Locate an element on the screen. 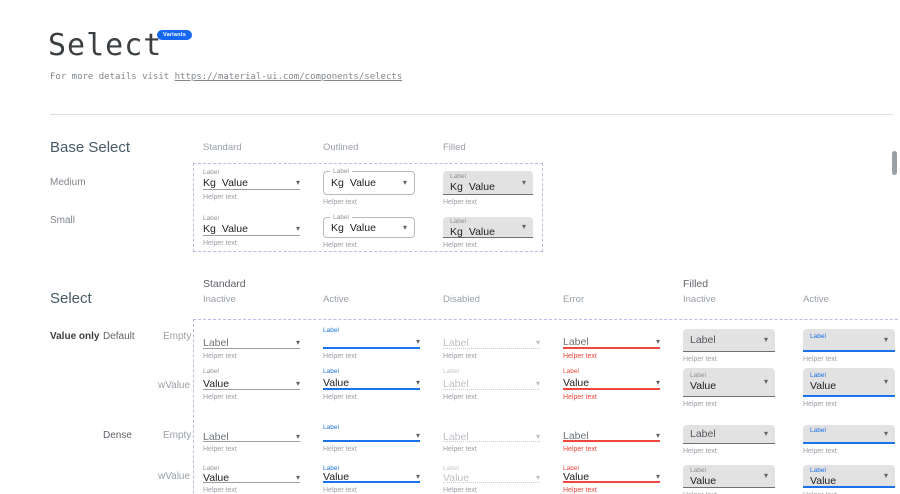 This screenshot has width=900, height=494. row-label-empty: Empty is located at coordinates (177, 435).